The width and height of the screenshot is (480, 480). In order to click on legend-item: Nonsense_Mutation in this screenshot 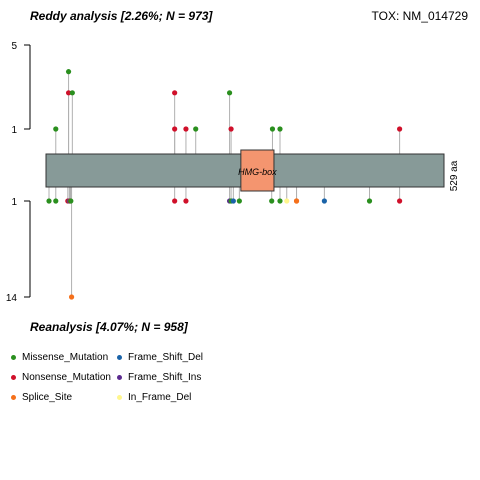, I will do `click(61, 377)`.